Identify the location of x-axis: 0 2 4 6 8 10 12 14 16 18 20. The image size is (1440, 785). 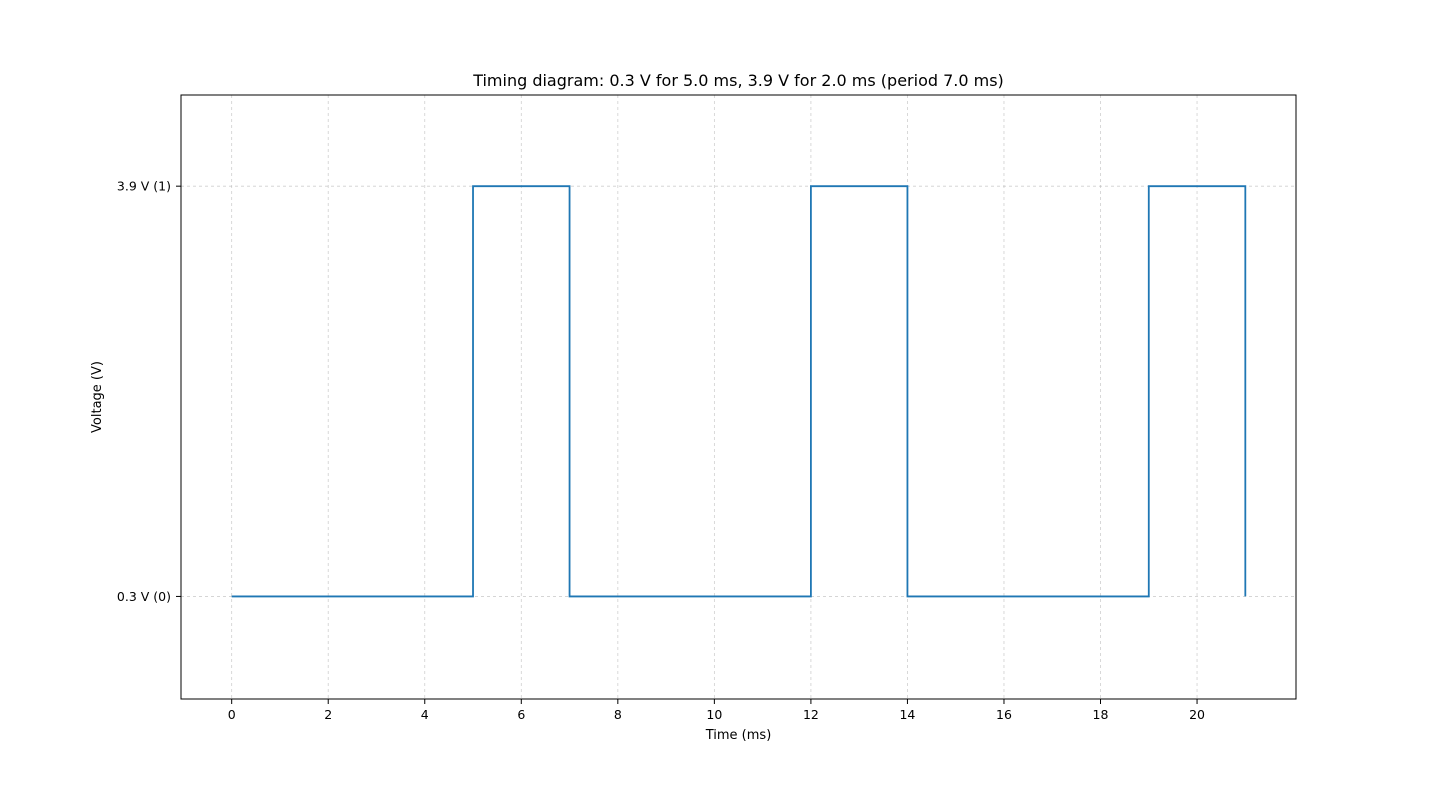
(716, 710).